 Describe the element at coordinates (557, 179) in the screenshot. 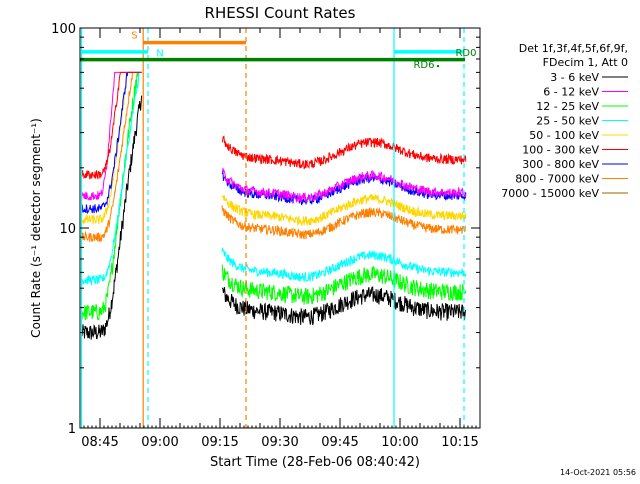

I see `legend-entry-8: 800 - 7000 keV` at that location.